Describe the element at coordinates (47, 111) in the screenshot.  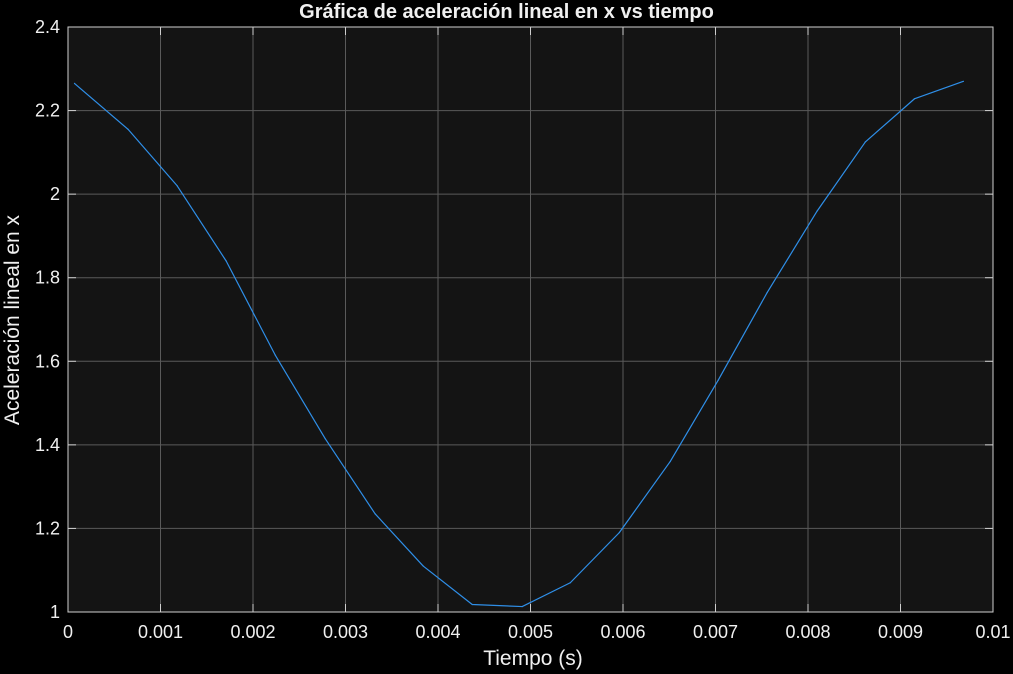
I see `y-tick-label: 2.2` at that location.